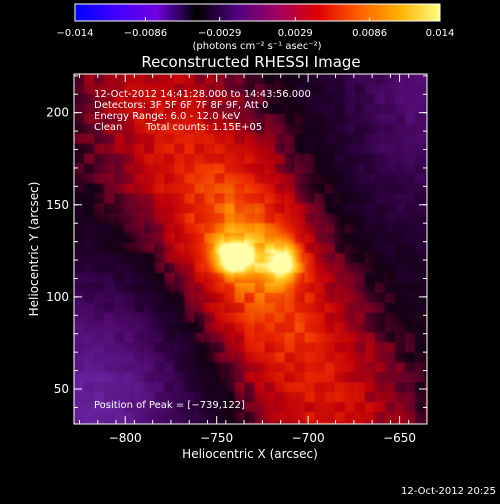  Describe the element at coordinates (57, 205) in the screenshot. I see `y-tick-label: 150` at that location.